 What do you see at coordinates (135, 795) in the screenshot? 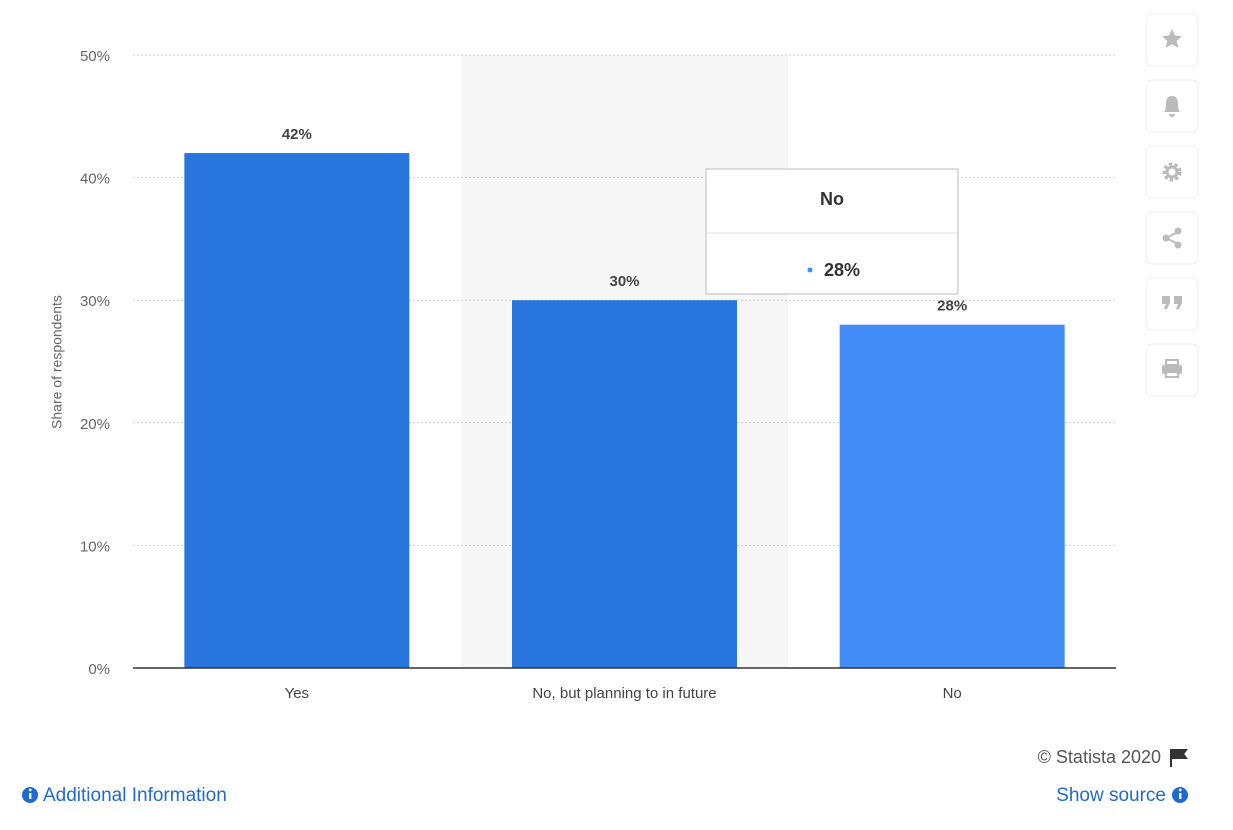
I see `additional-info: Additional Information` at bounding box center [135, 795].